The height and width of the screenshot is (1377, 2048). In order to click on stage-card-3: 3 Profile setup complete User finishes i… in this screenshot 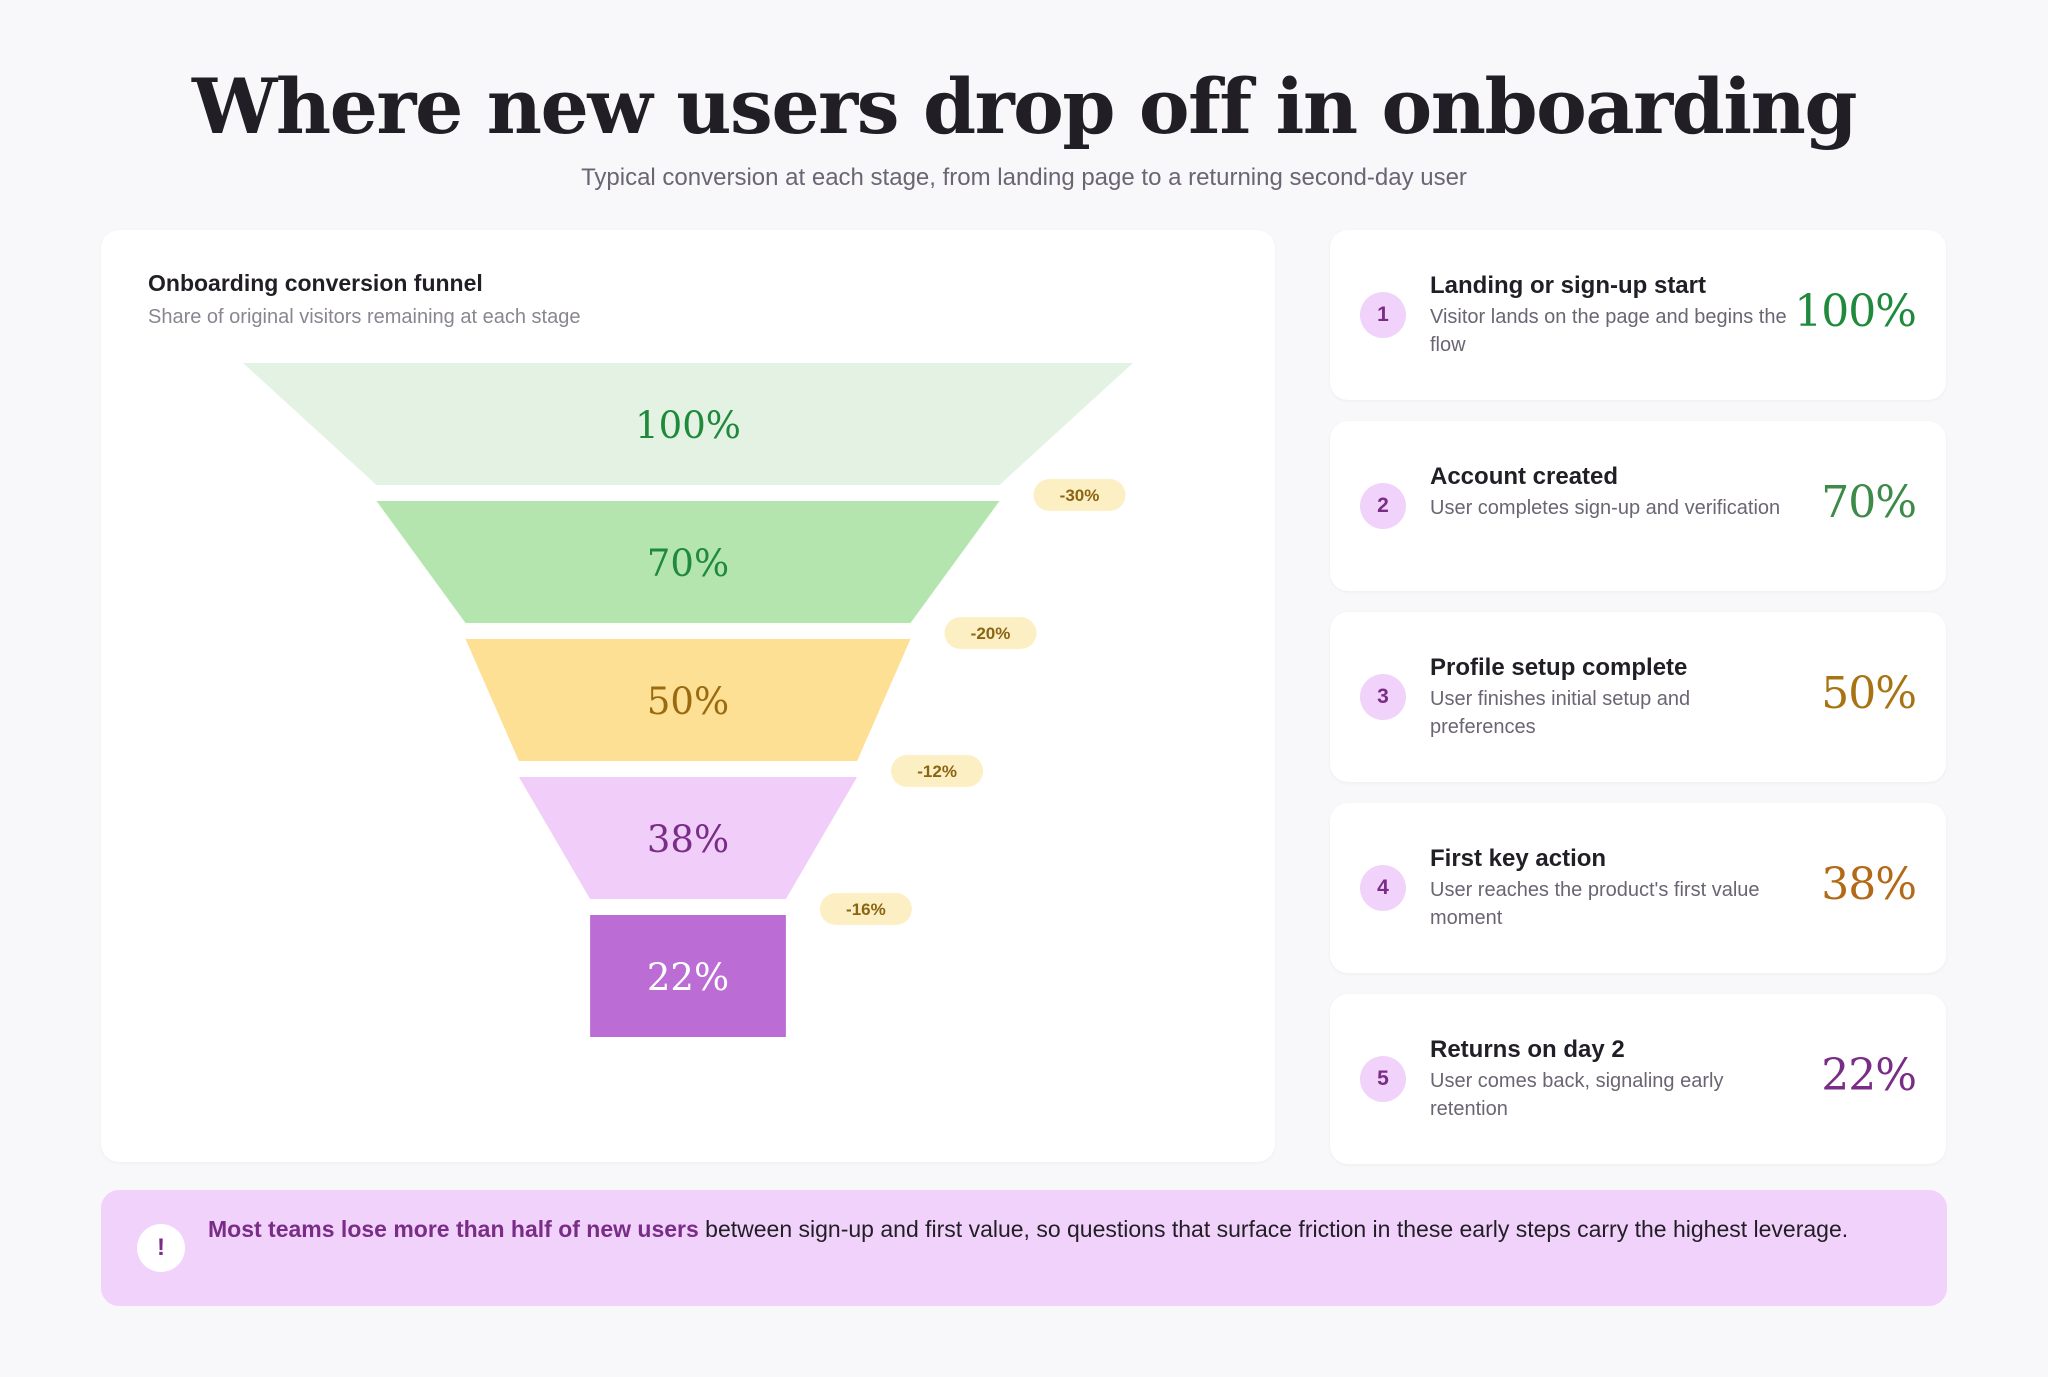, I will do `click(1638, 697)`.